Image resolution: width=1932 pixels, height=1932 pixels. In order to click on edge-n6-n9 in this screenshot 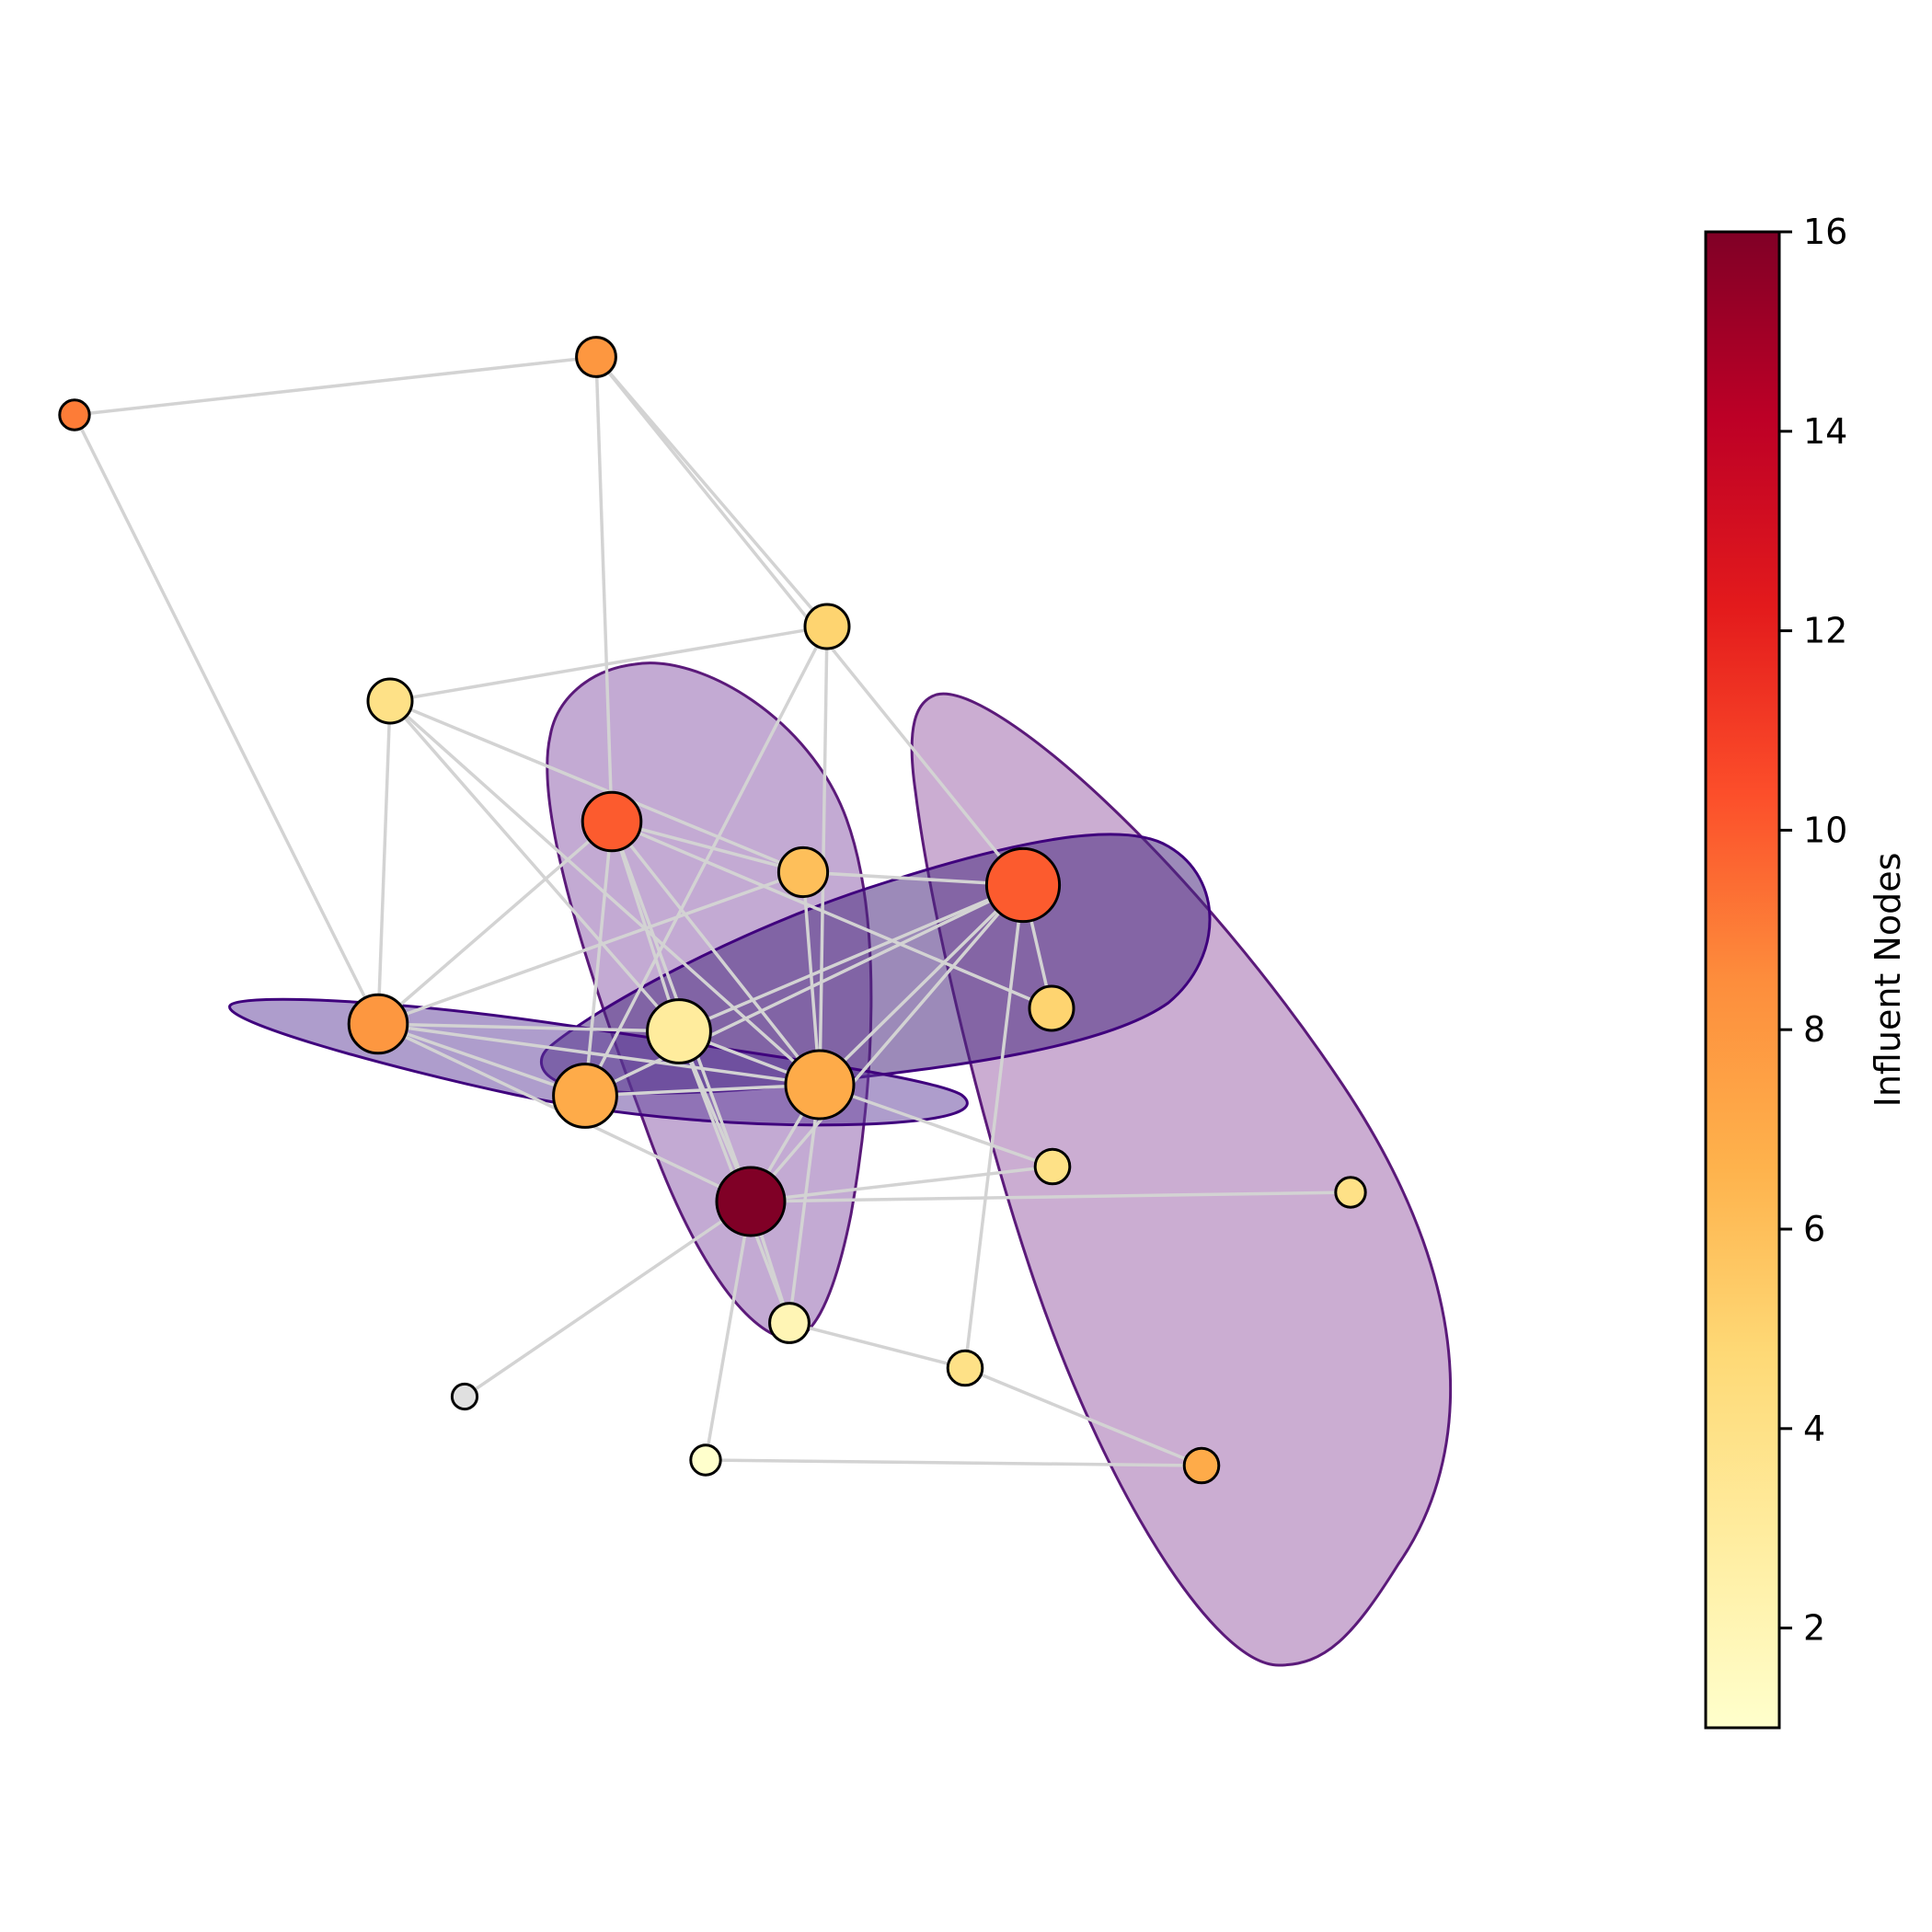, I will do `click(851, 958)`.